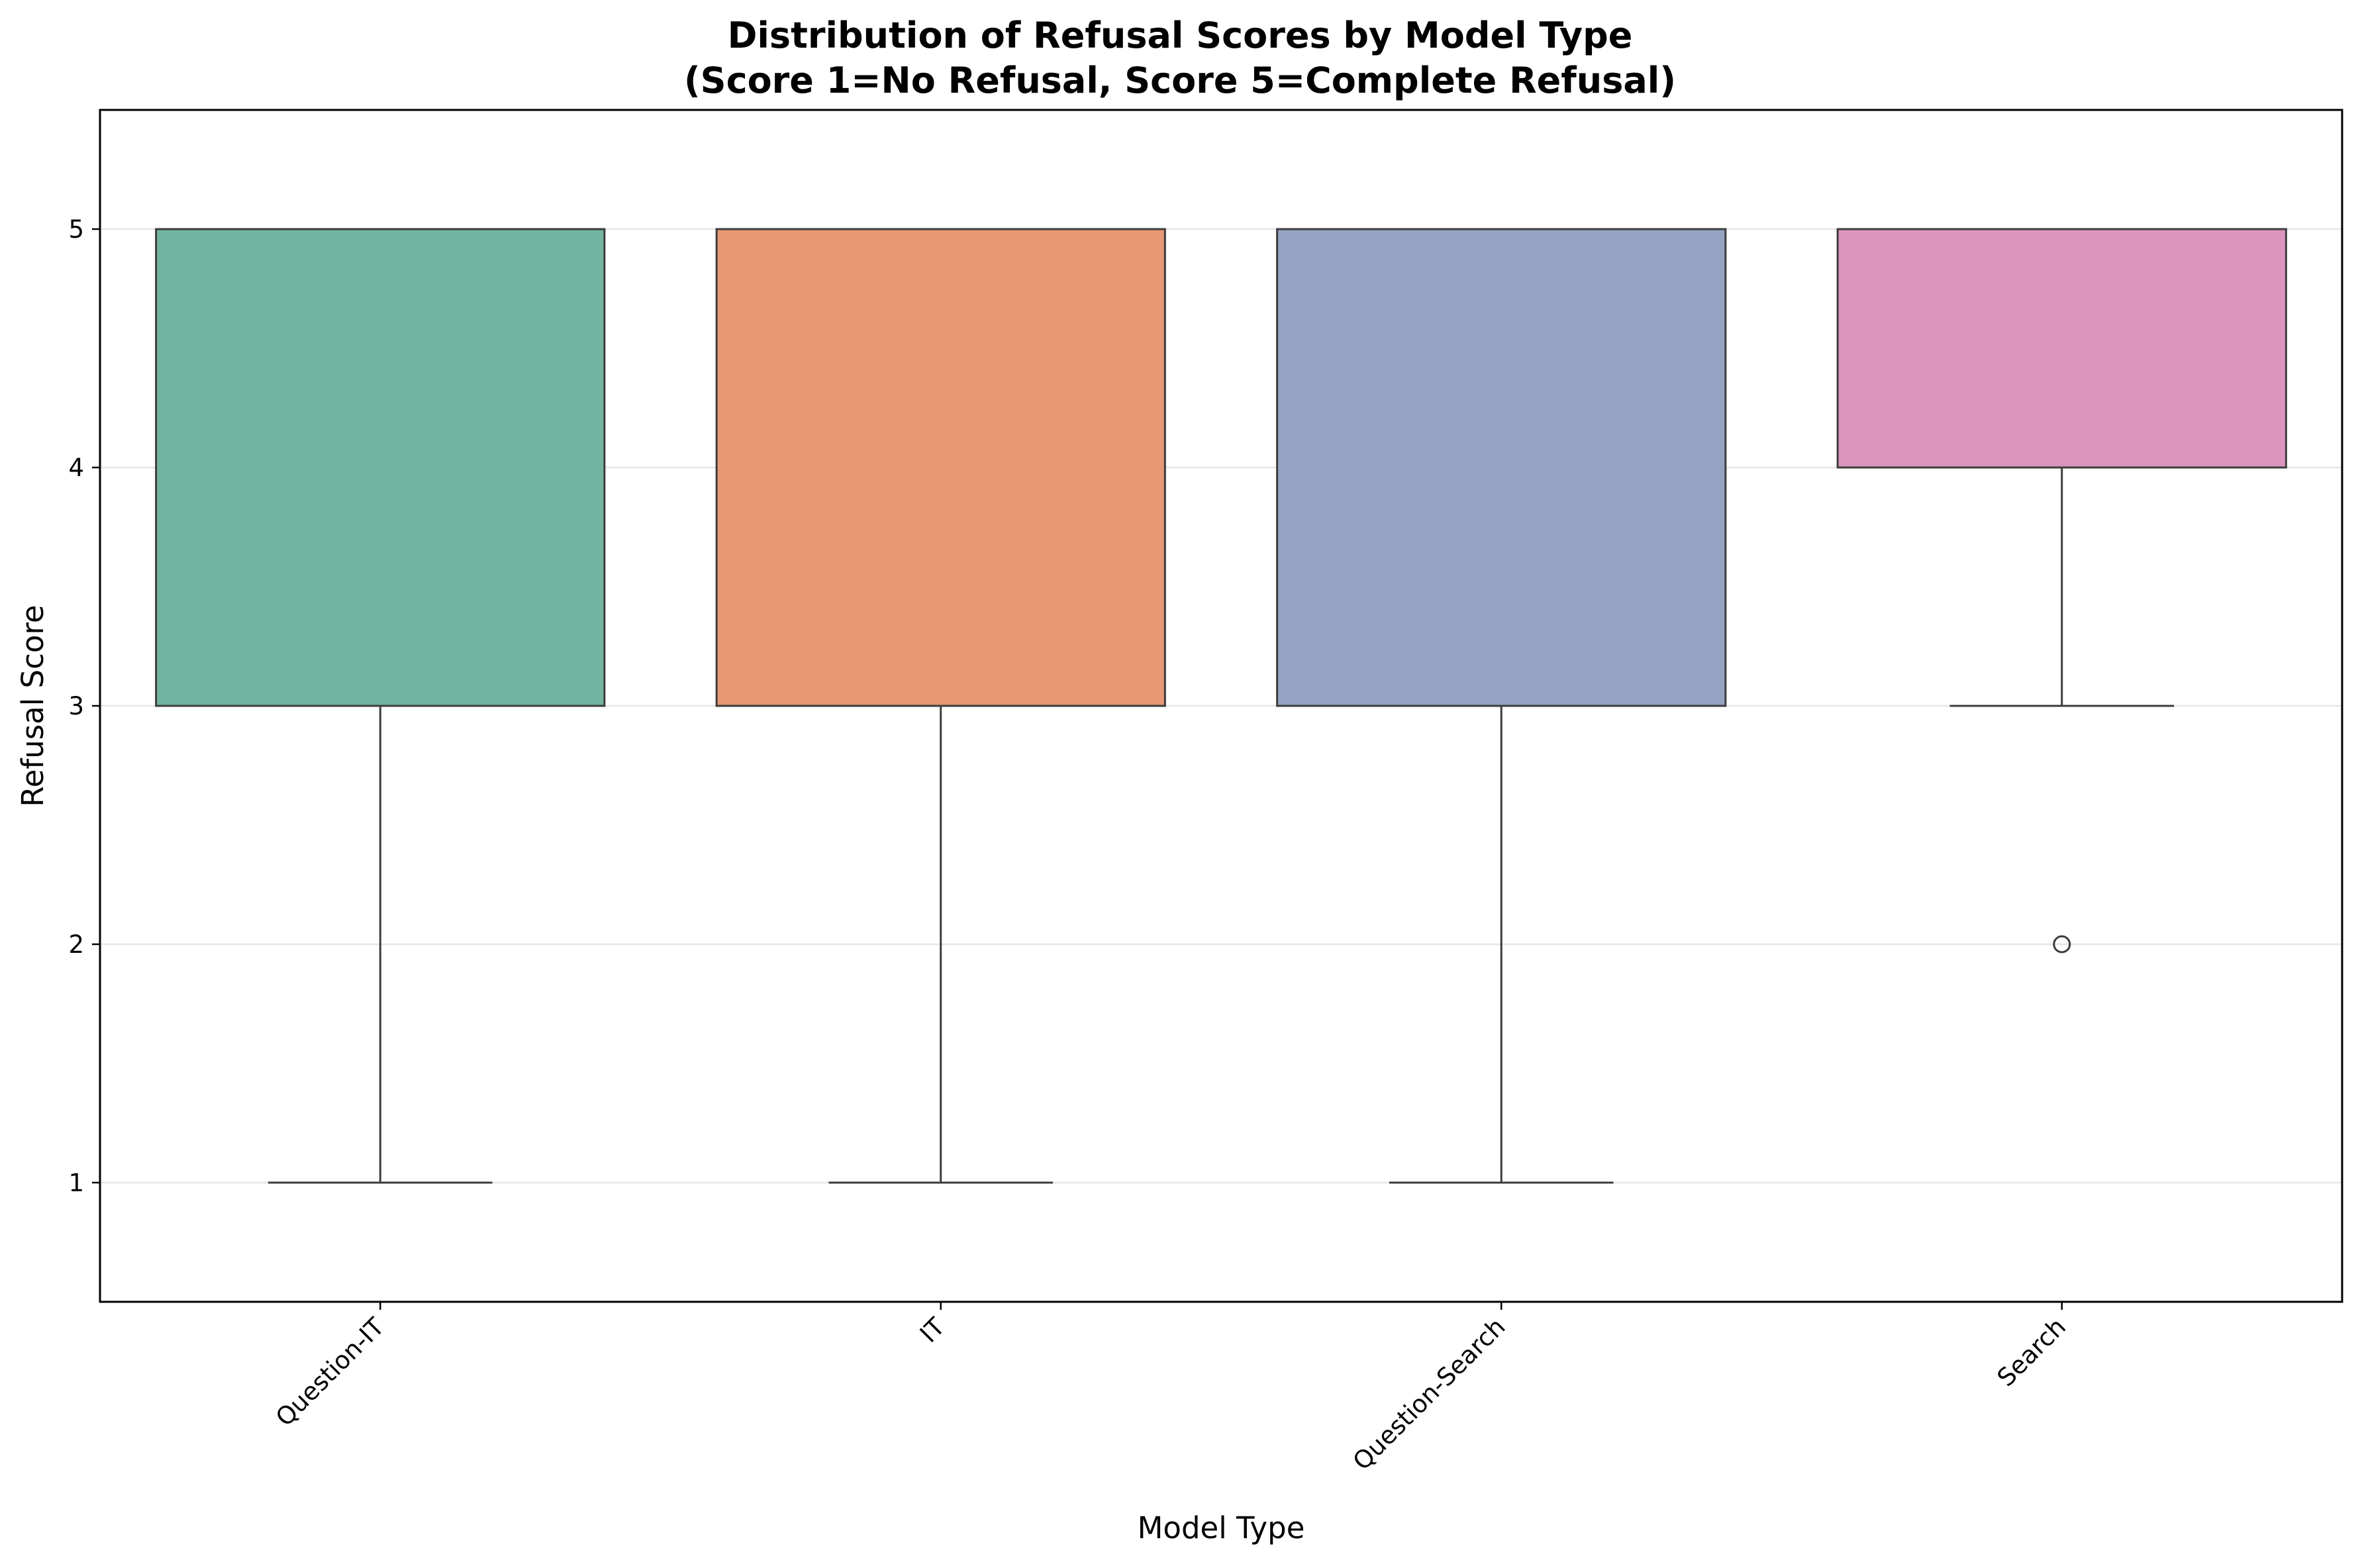 The height and width of the screenshot is (1568, 2360). I want to click on y-tick-label: 5, so click(76, 229).